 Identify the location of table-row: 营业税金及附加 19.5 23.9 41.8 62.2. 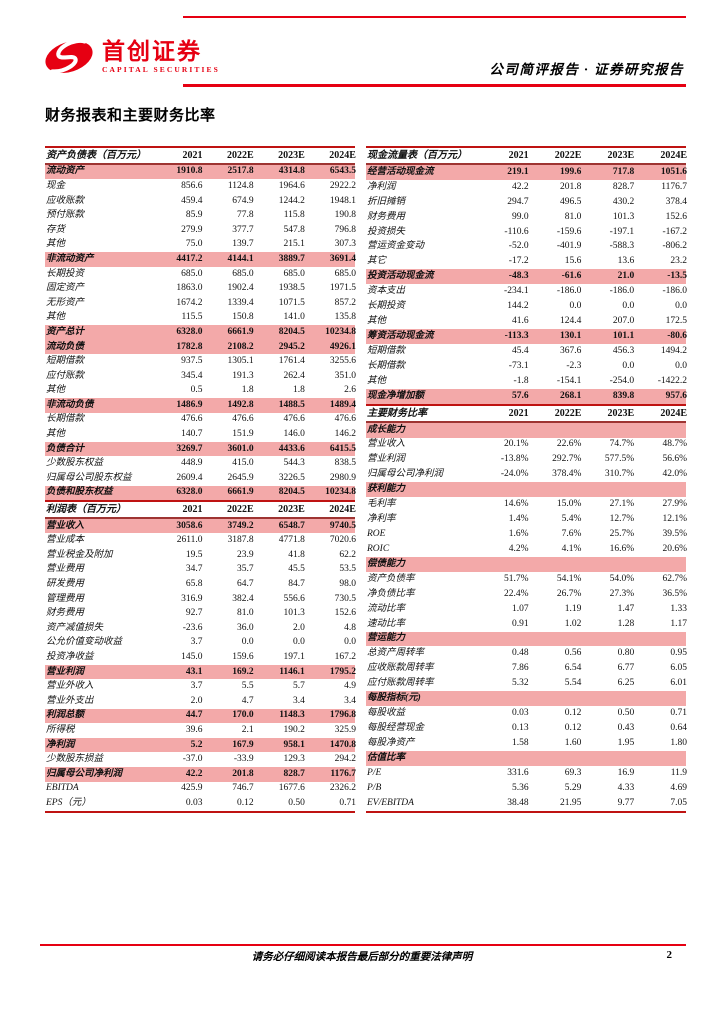
(200, 555).